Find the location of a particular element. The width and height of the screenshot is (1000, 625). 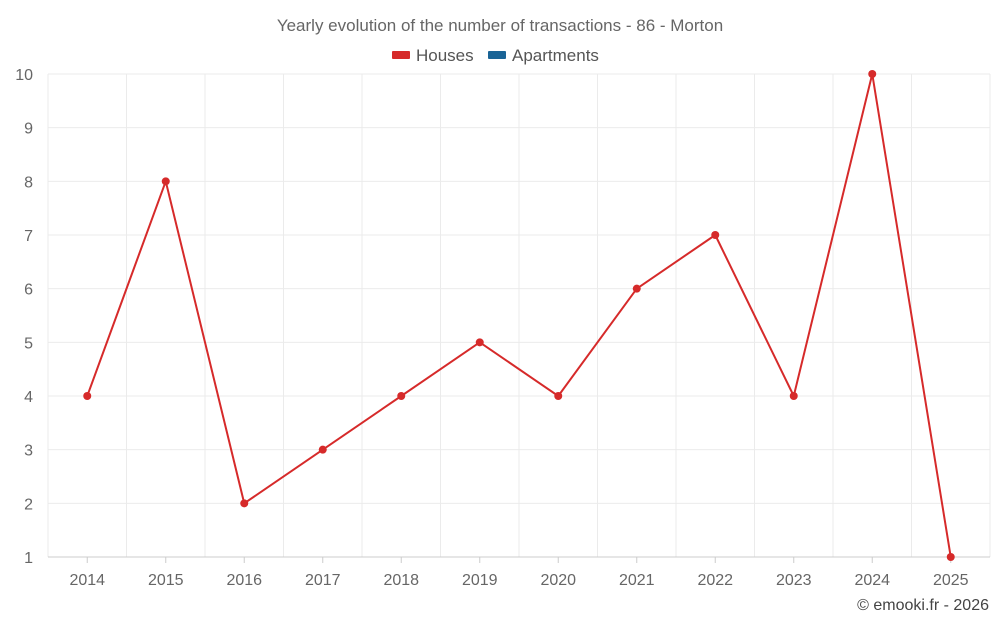

legend-item-houses: Houses is located at coordinates (433, 55).